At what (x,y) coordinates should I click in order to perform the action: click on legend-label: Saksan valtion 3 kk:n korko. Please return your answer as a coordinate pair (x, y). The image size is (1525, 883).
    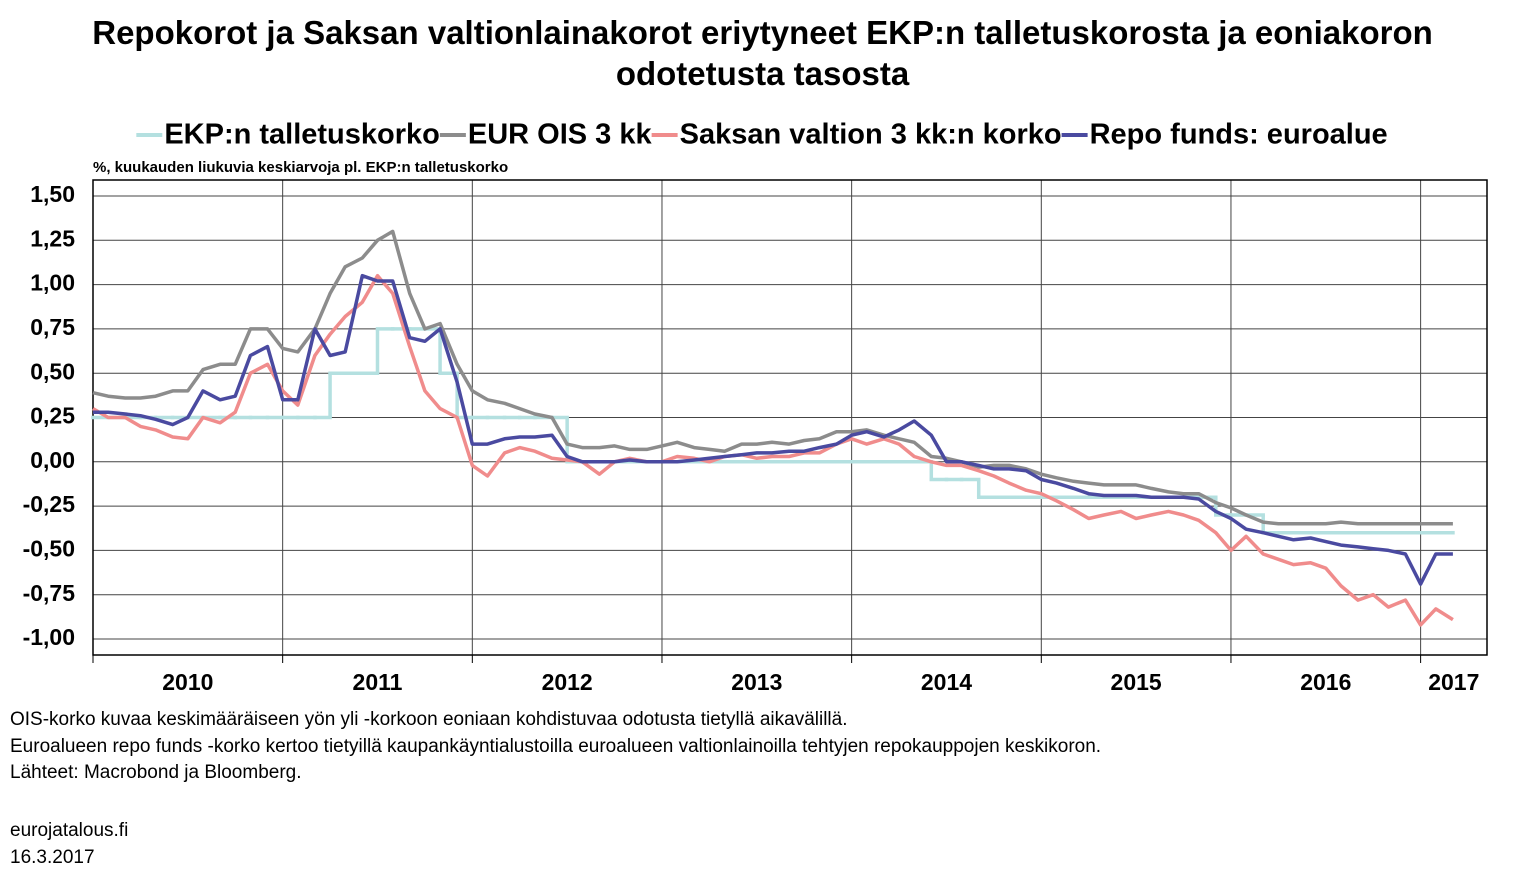
    Looking at the image, I should click on (871, 135).